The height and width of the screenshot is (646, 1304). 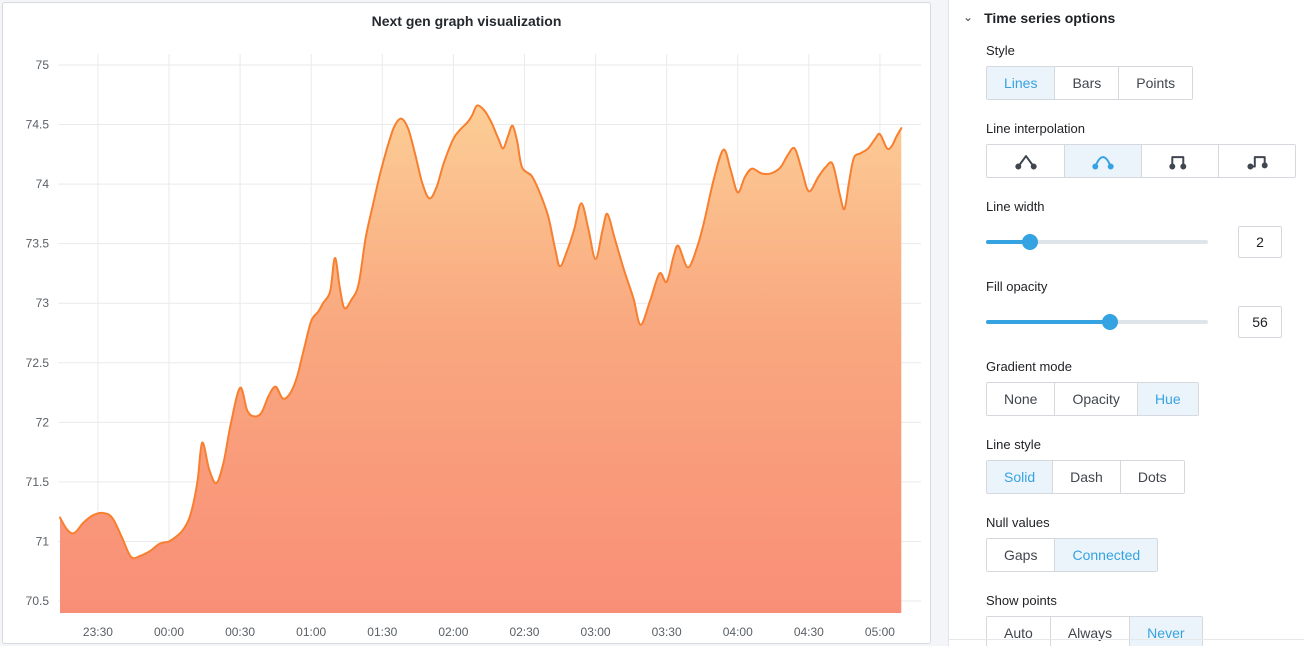 I want to click on line-interpolation-option-smooth-interpolation, so click(x=1102, y=161).